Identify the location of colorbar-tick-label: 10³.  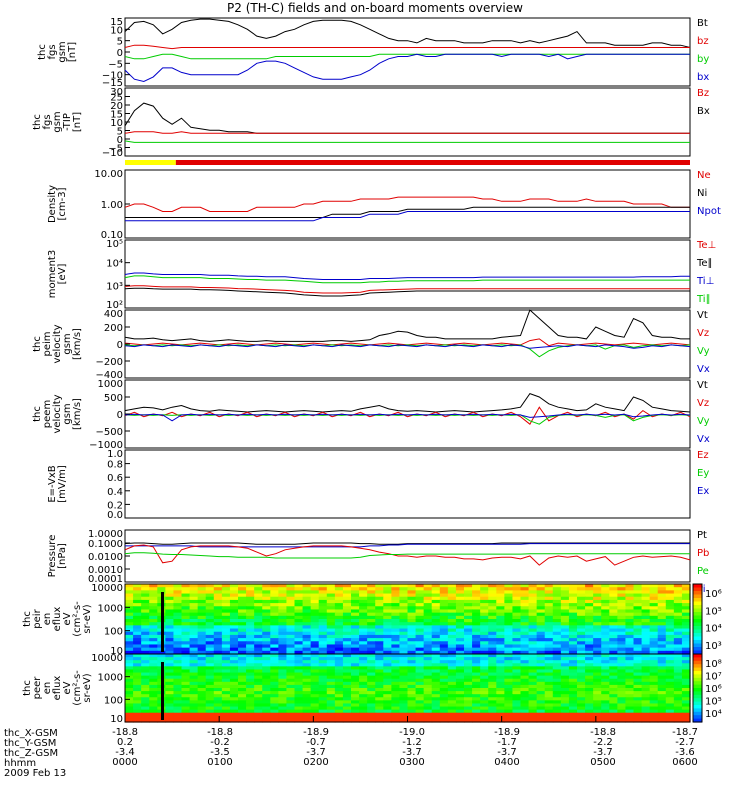
(713, 646).